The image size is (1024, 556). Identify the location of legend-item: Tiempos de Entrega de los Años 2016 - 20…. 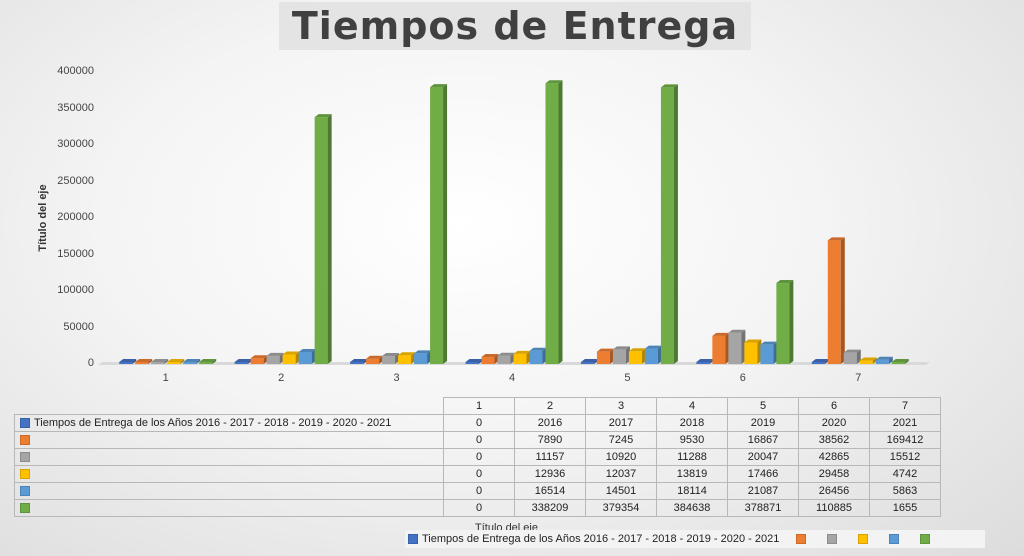
(592, 539).